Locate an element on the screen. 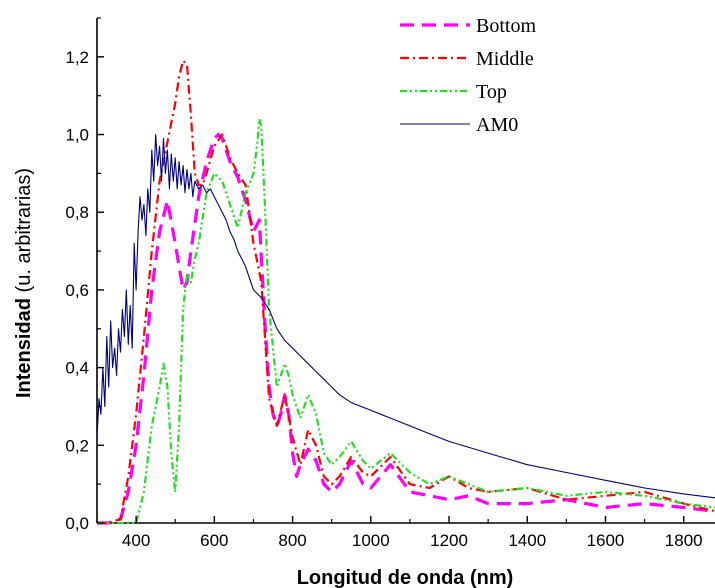  legend-label-middle: Middle is located at coordinates (505, 59).